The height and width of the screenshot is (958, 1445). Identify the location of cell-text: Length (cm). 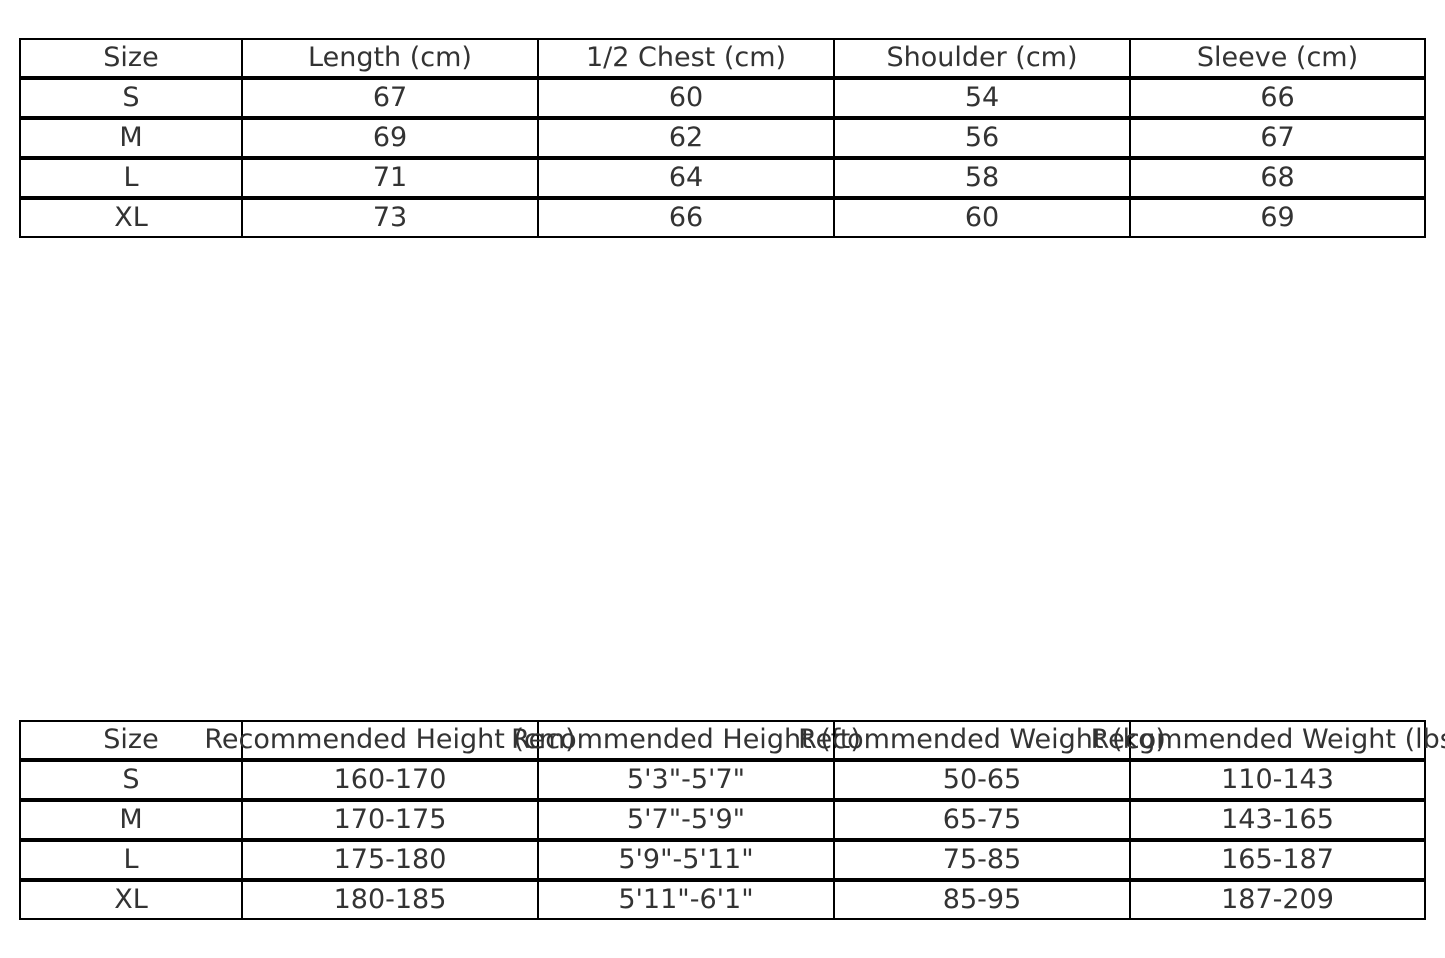
(390, 57).